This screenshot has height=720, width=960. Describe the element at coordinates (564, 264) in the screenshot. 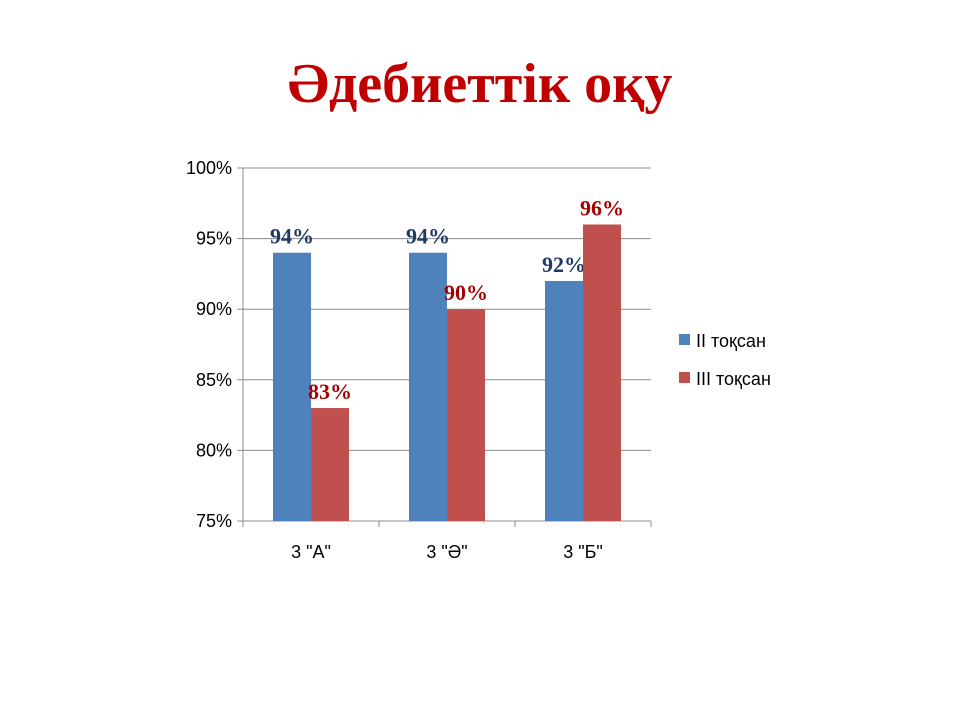

I see `data-label: 92%` at that location.